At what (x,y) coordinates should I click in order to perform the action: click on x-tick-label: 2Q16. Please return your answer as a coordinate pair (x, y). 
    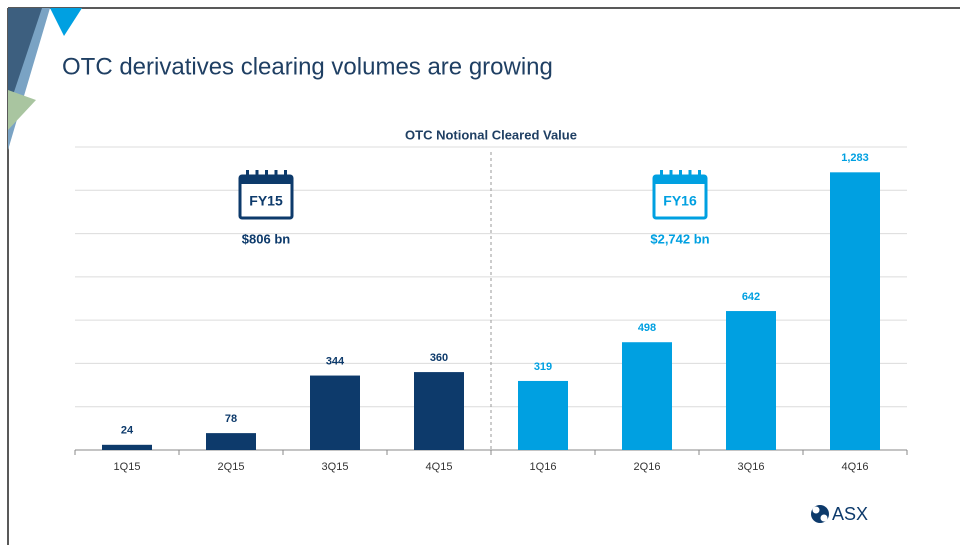
    Looking at the image, I should click on (647, 467).